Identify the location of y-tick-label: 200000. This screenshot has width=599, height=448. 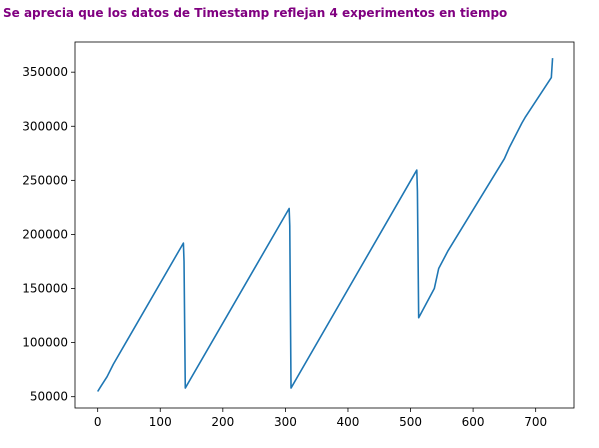
(45, 234).